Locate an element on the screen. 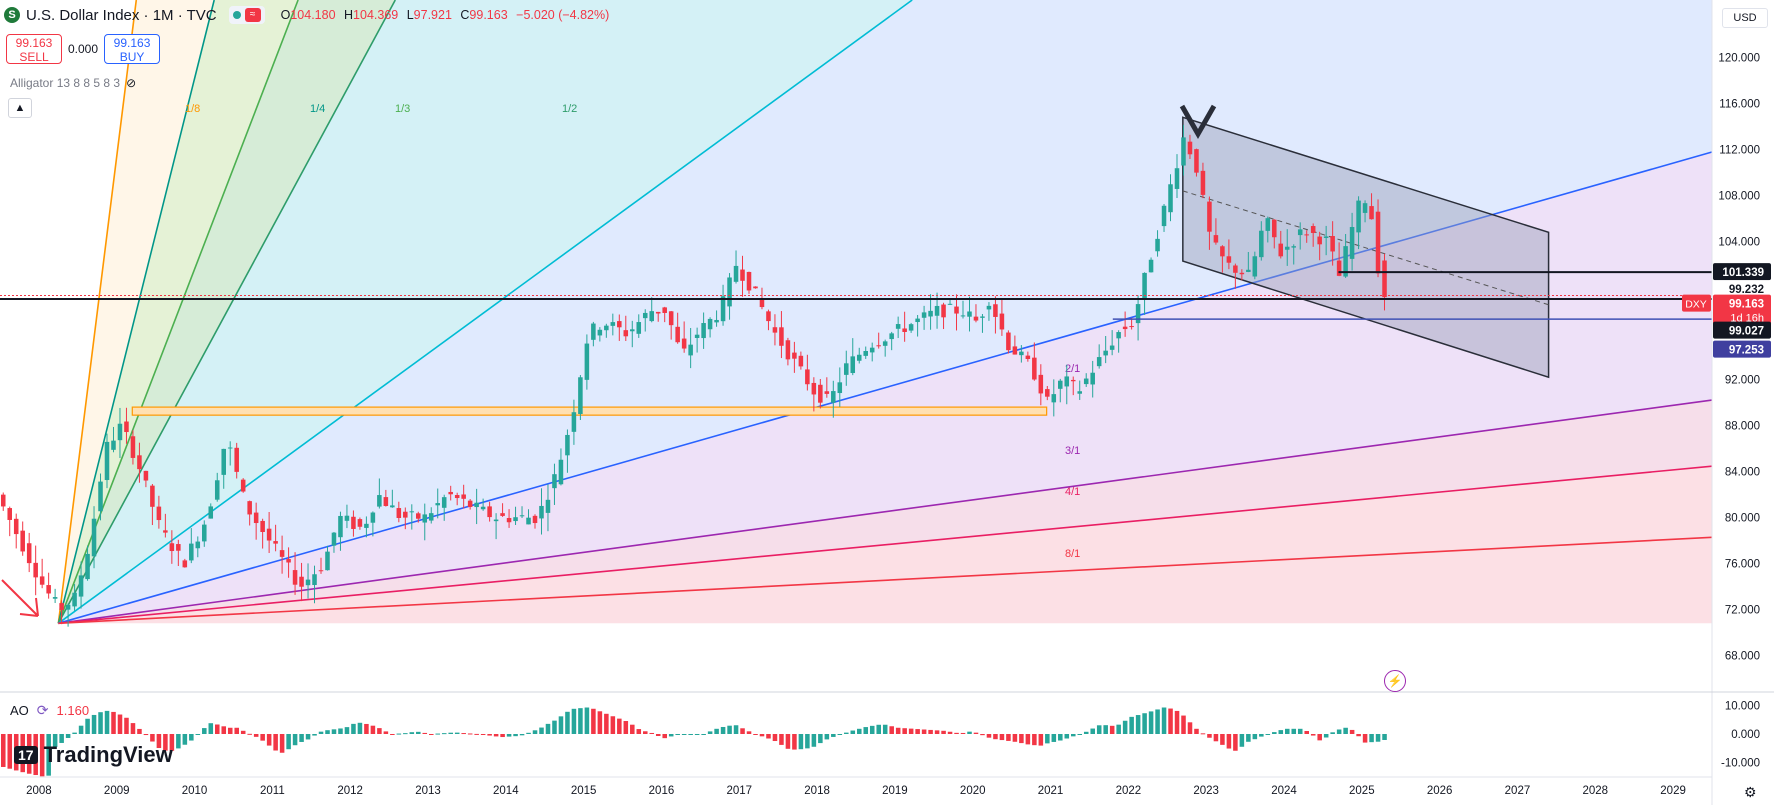 The height and width of the screenshot is (805, 1774). collapse-chevron-up-icon: ▲ is located at coordinates (20, 108).